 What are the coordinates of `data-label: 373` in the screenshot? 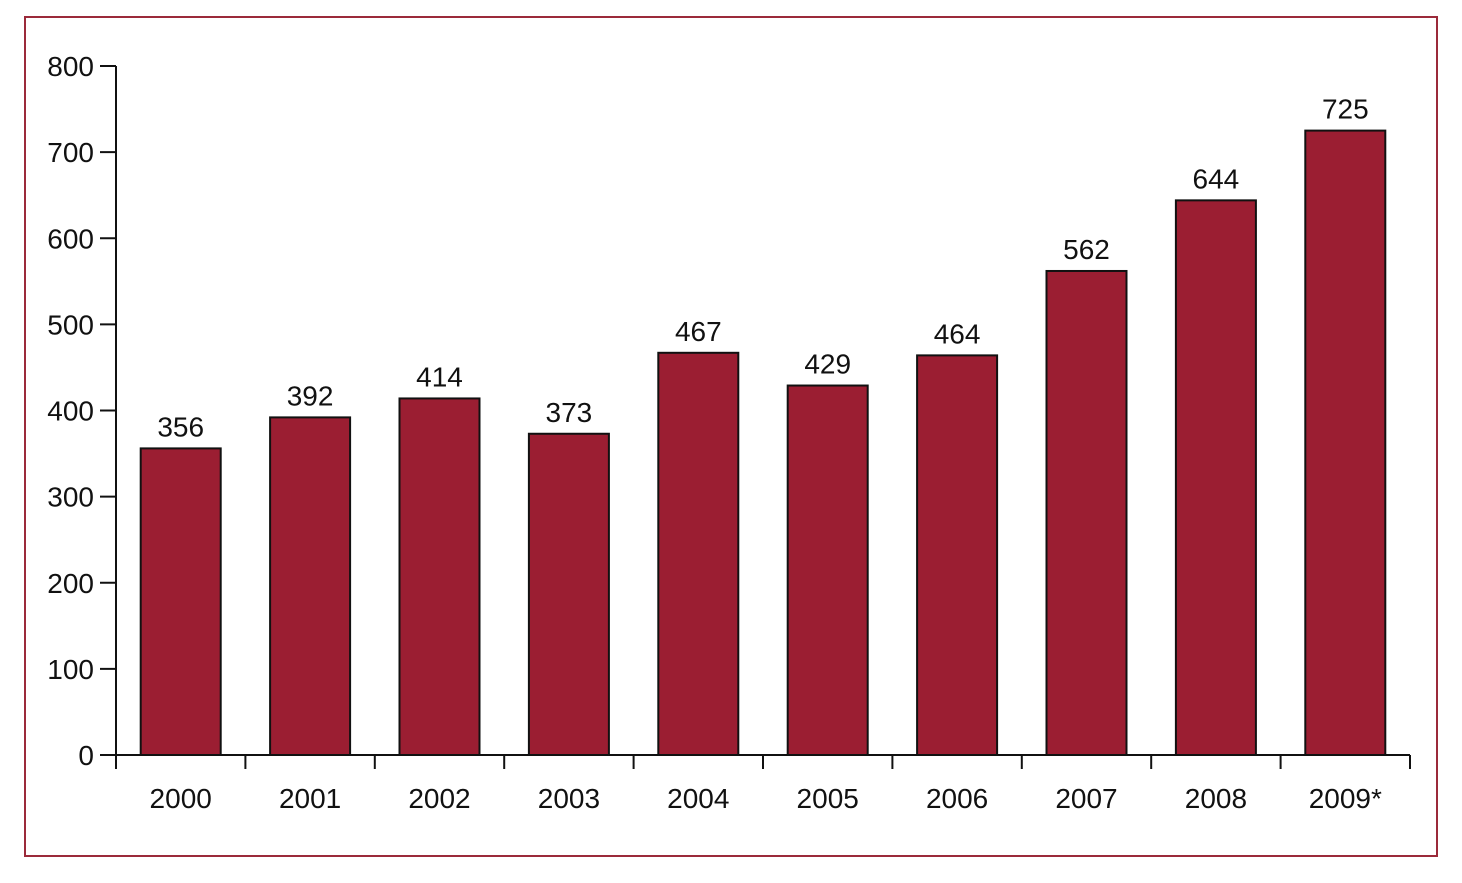 It's located at (569, 412).